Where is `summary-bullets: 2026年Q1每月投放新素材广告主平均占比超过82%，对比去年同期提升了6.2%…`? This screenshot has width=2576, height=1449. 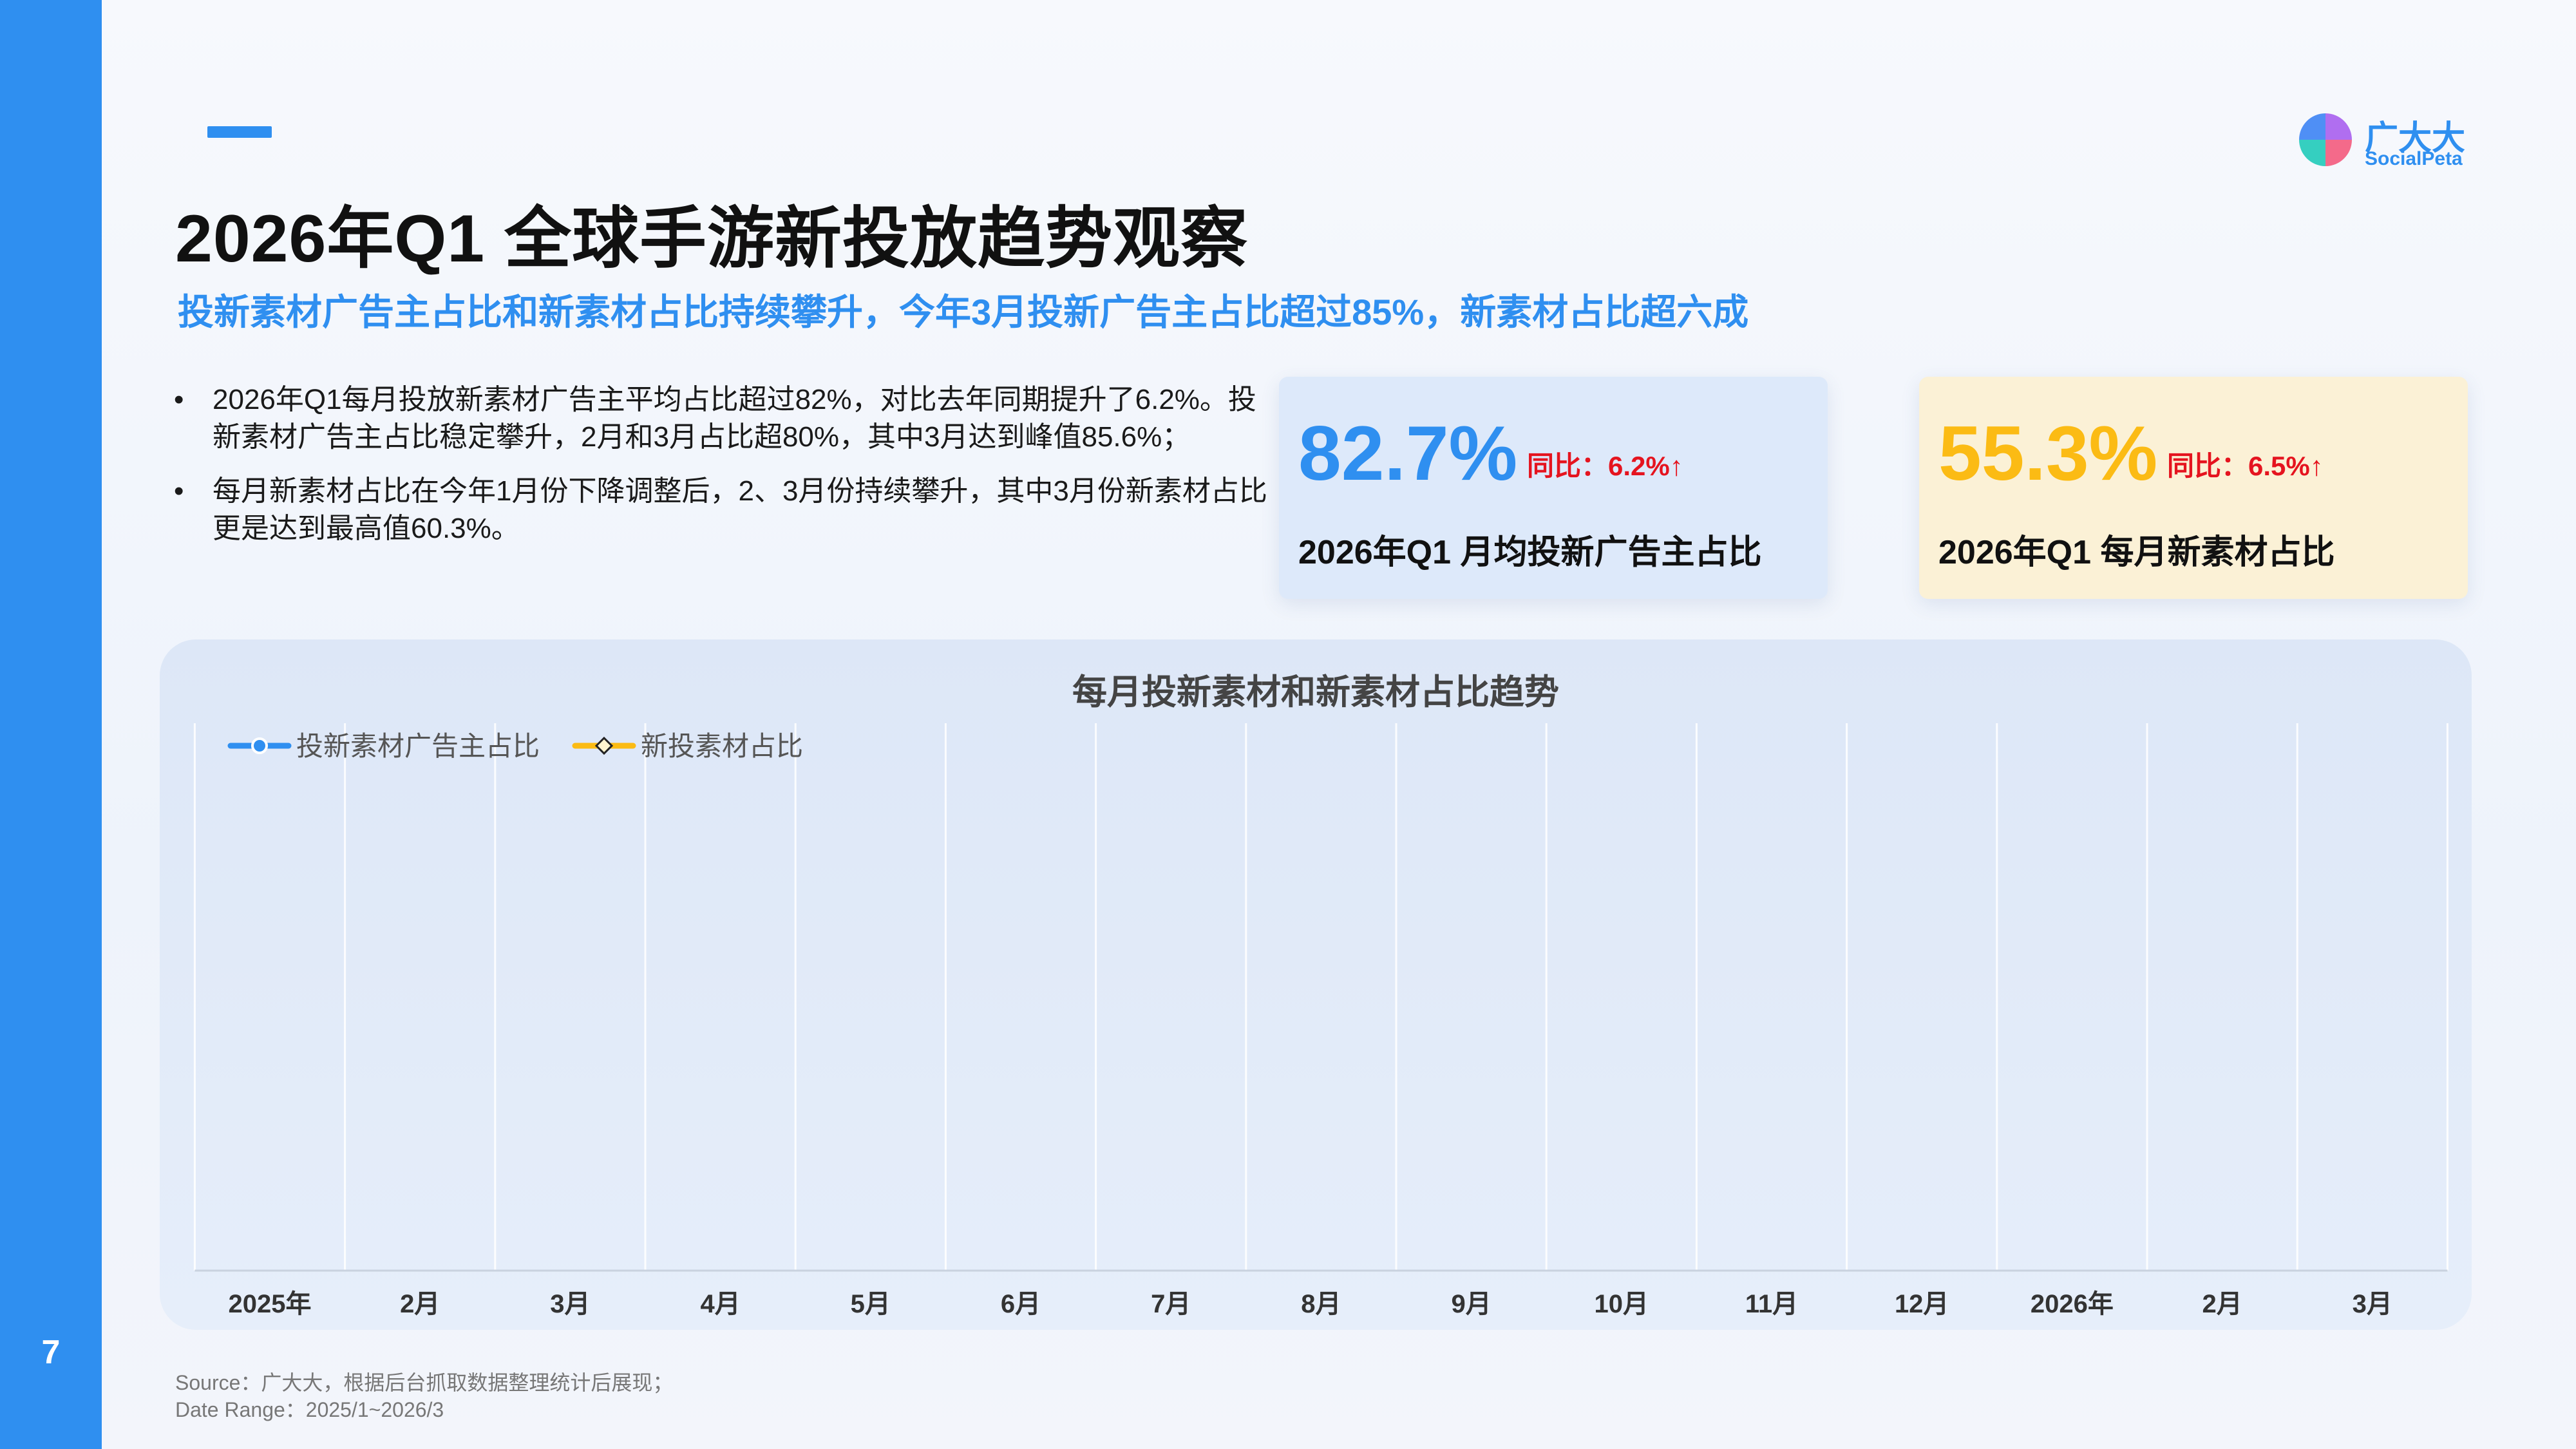
summary-bullets: 2026年Q1每月投放新素材广告主平均占比超过82%，对比去年同期提升了6.2%… is located at coordinates (721, 473).